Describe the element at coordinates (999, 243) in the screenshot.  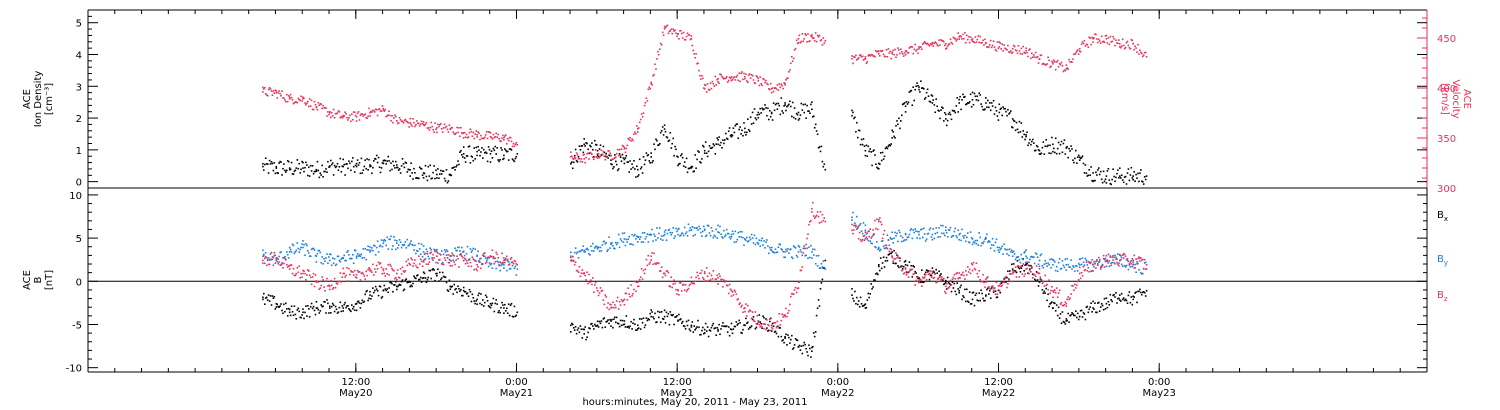
I see `by-series` at that location.